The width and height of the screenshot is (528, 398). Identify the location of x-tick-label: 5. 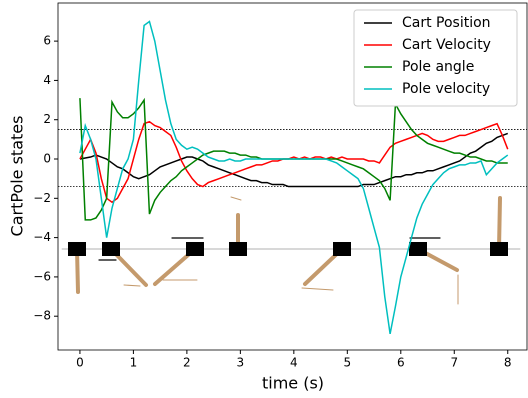
(347, 363).